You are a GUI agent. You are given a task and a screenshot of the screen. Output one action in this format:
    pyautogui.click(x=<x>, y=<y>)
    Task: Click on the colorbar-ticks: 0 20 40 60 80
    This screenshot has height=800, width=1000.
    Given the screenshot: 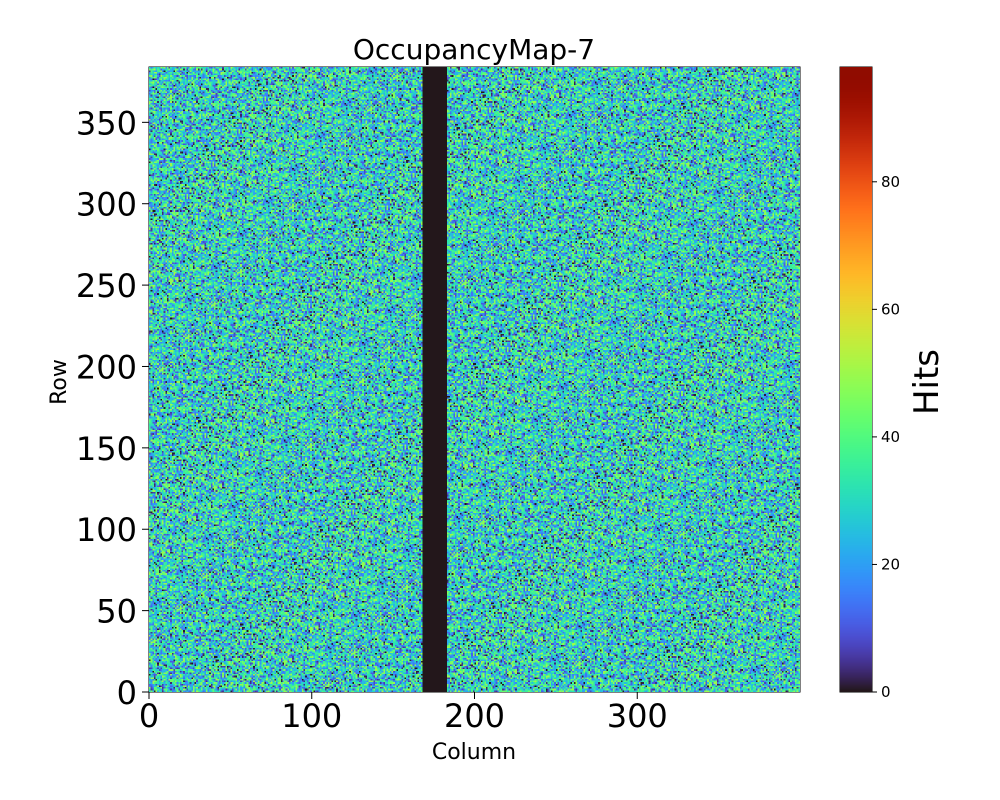 What is the action you would take?
    pyautogui.click(x=886, y=437)
    